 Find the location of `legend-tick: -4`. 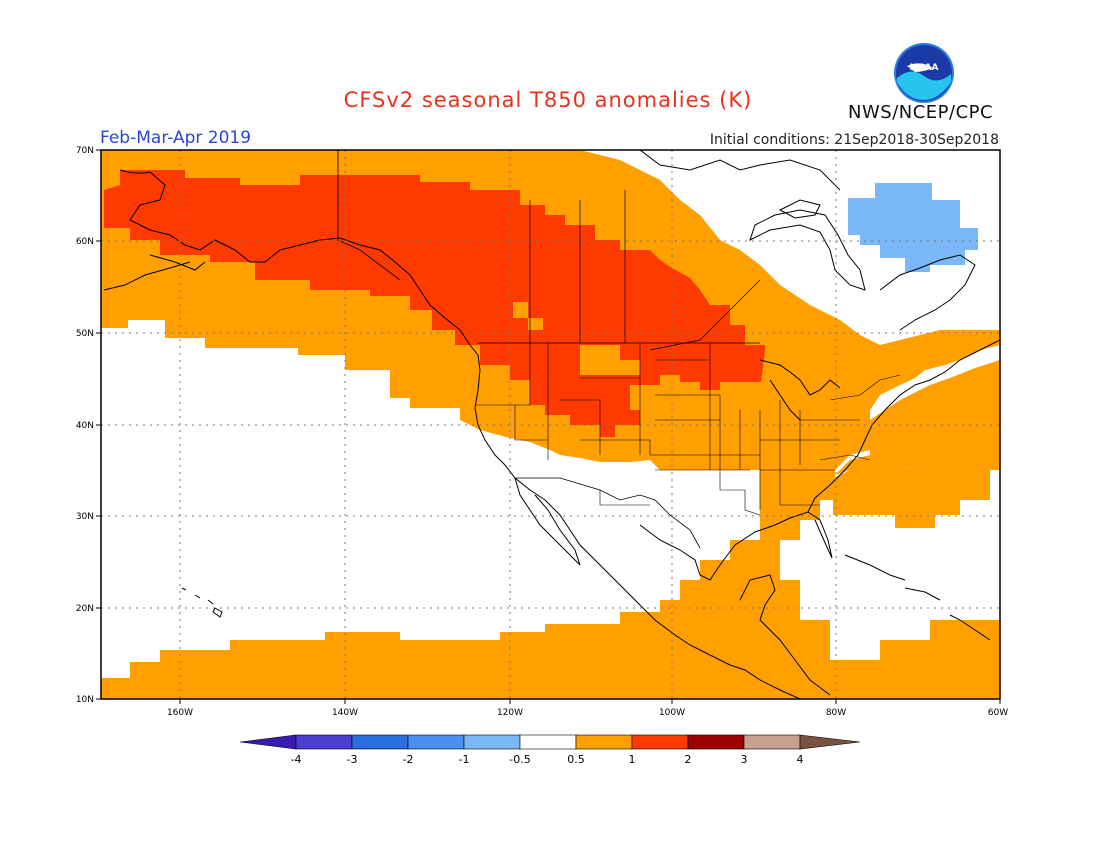

legend-tick: -4 is located at coordinates (296, 759).